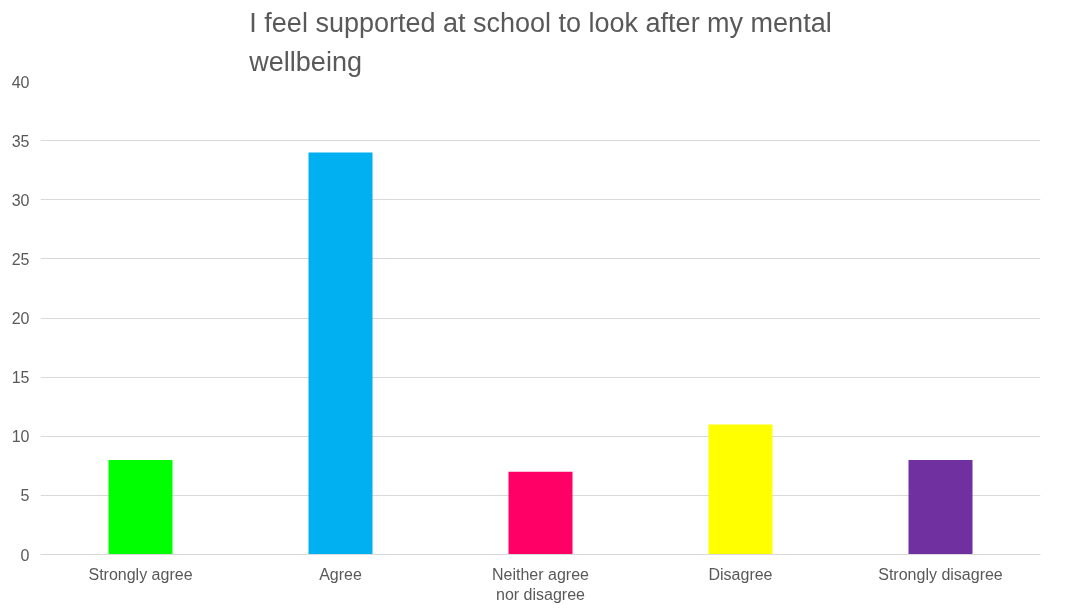 Image resolution: width=1066 pixels, height=611 pixels. I want to click on y-tick-label: 25, so click(20, 259).